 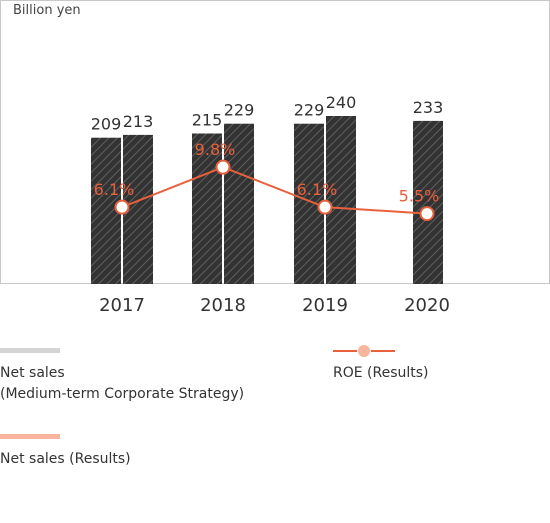 I want to click on legend-swatch-results, so click(x=30, y=436).